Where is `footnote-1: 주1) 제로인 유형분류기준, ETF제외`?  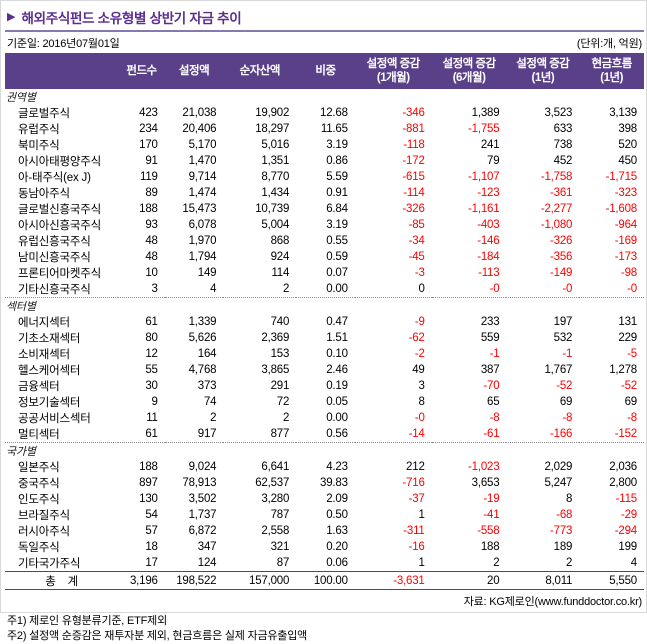
footnote-1: 주1) 제로인 유형분류기준, ETF제외 is located at coordinates (87, 621).